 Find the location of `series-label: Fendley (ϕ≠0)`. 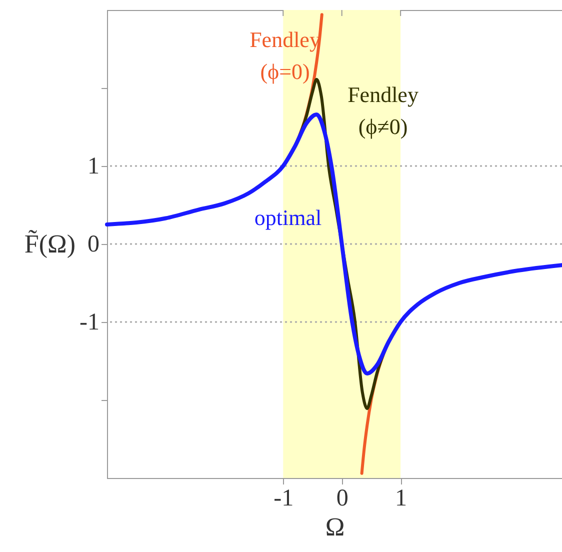

series-label: Fendley (ϕ≠0) is located at coordinates (383, 110).